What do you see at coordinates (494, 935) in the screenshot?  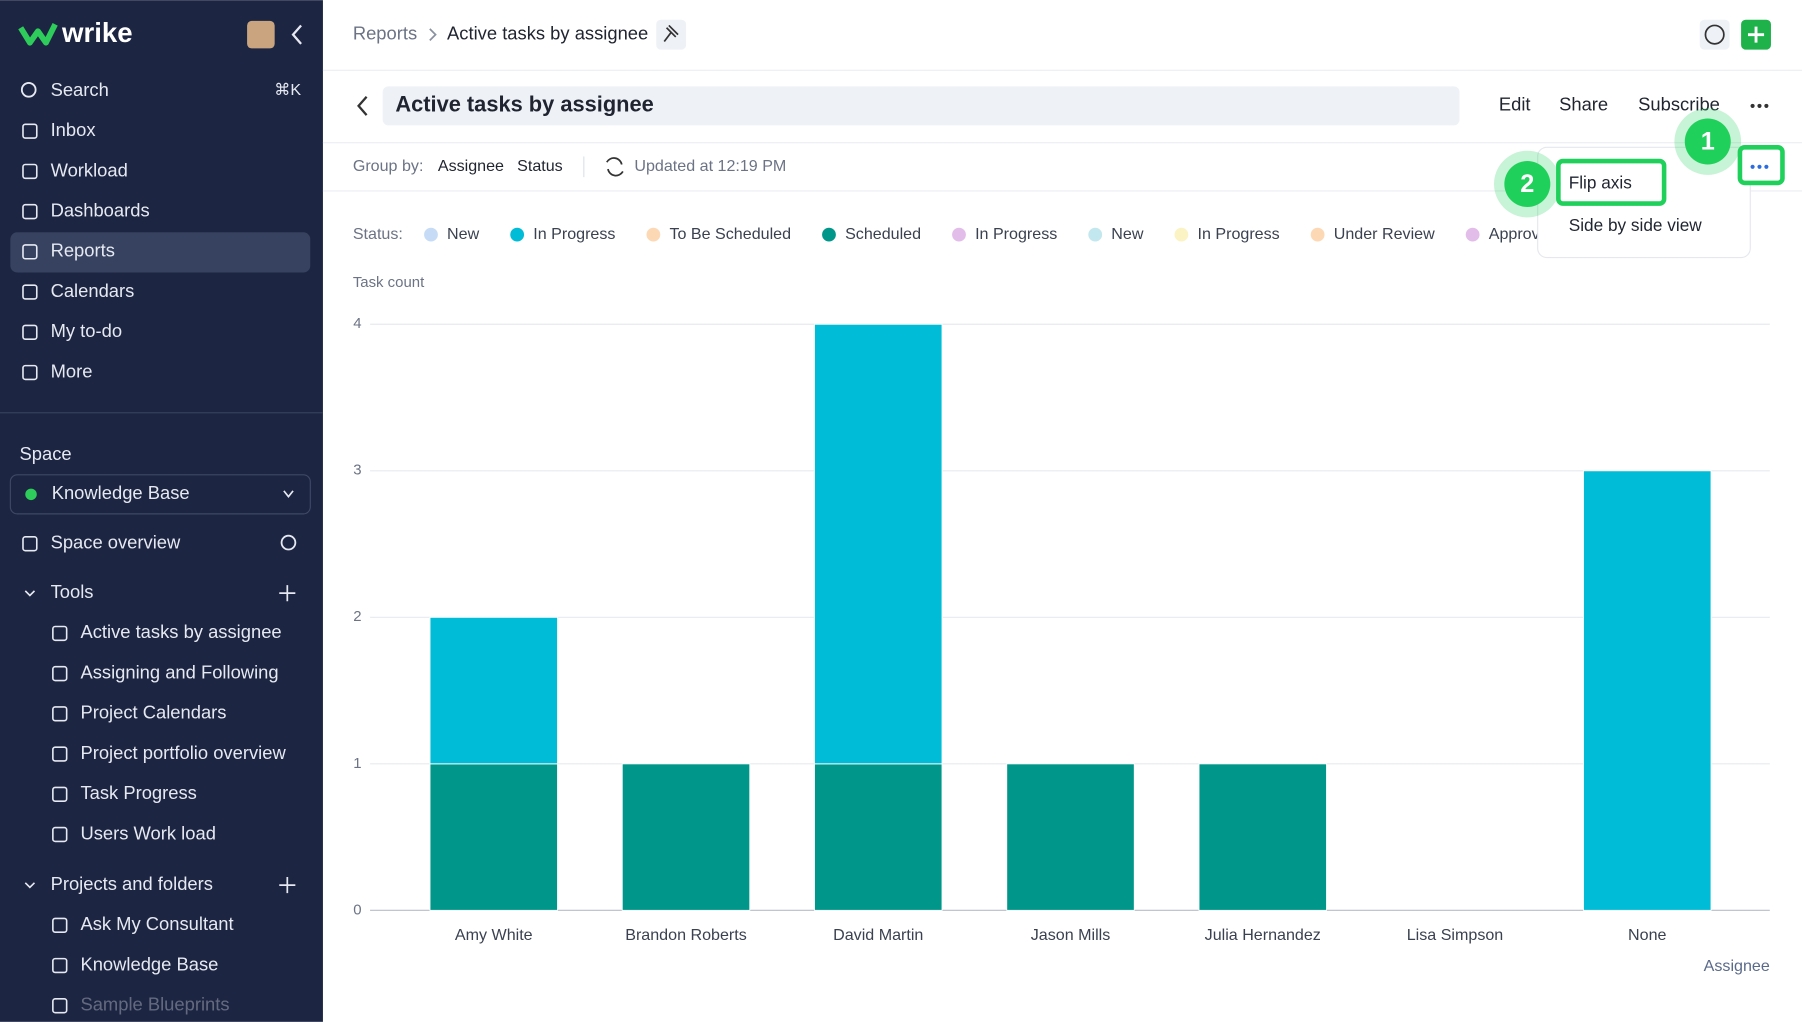 I see `x-tick-label: Amy White` at bounding box center [494, 935].